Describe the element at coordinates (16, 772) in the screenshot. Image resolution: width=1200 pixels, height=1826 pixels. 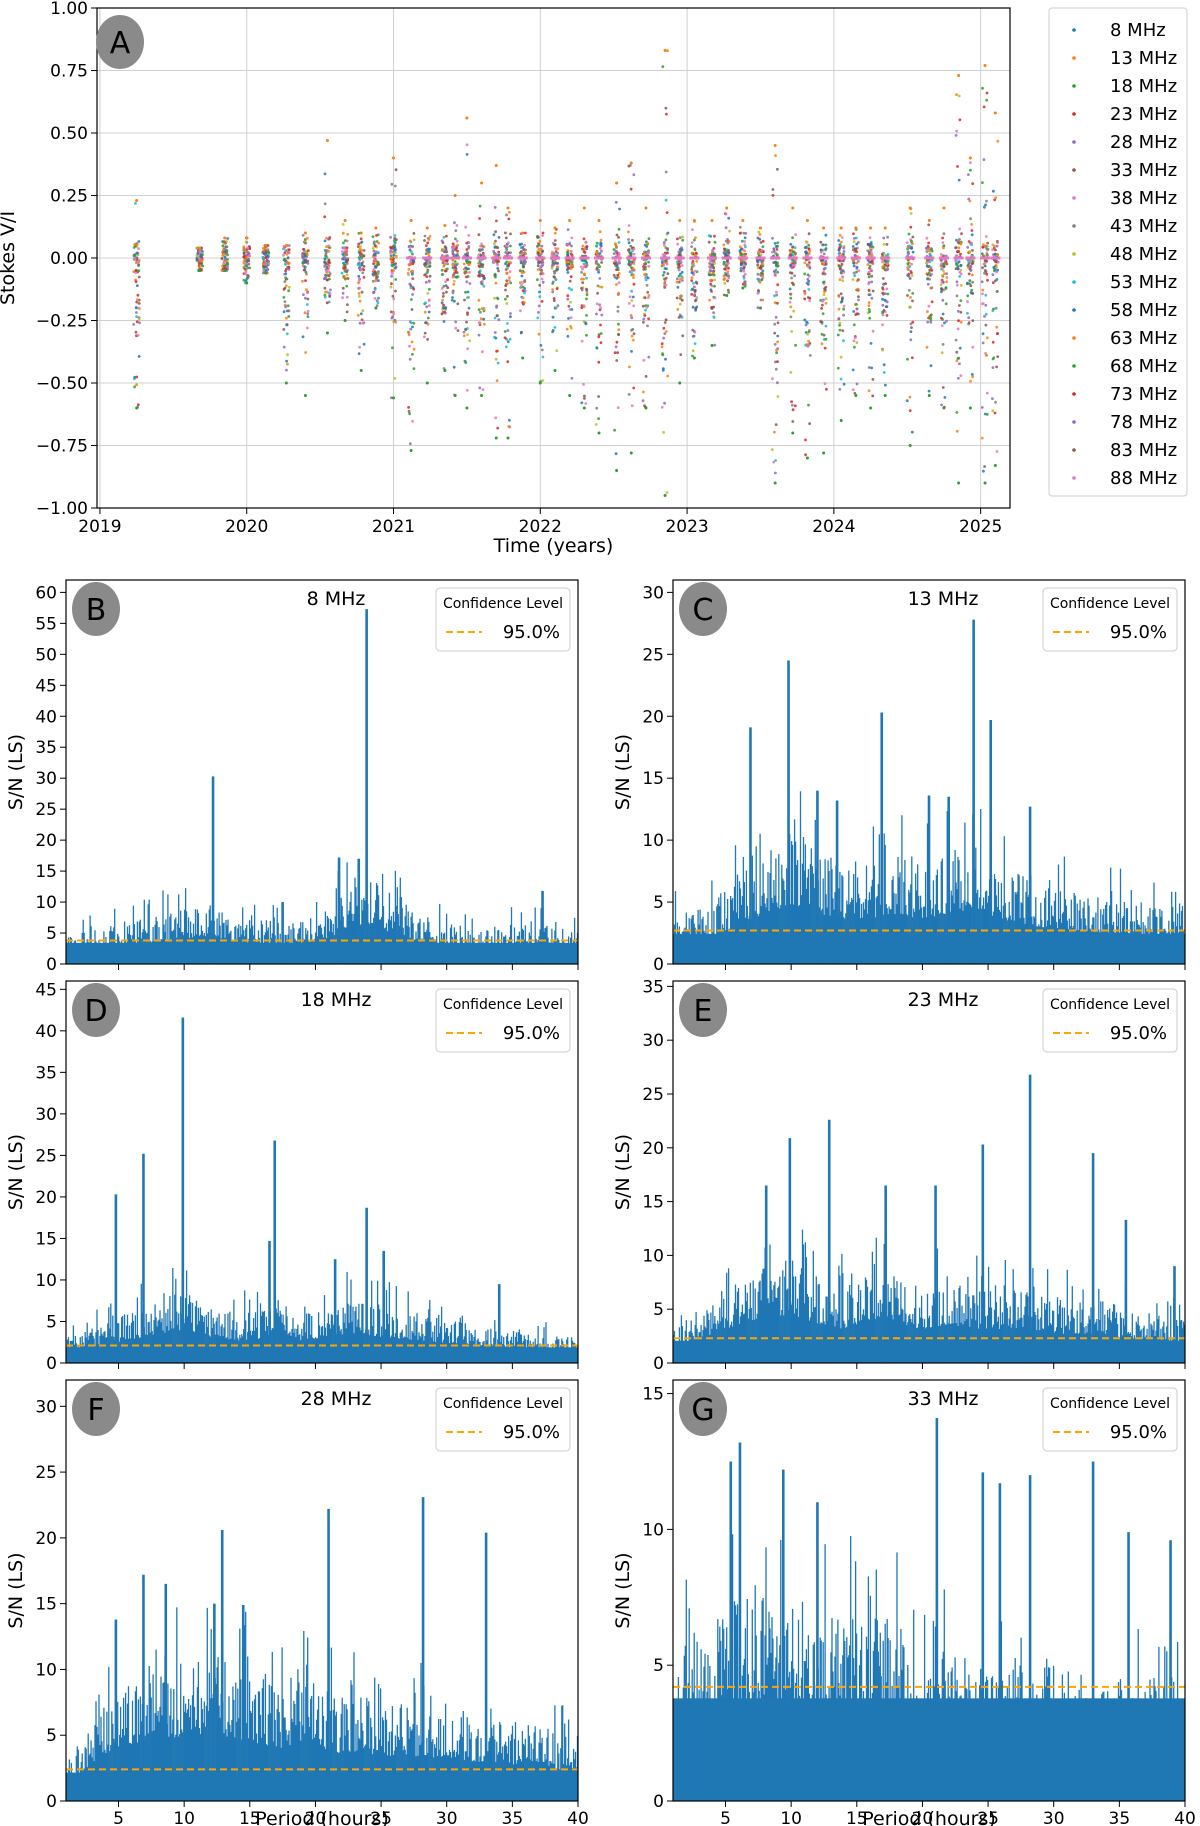
I see `y-axis-label: S/N (LS)` at that location.